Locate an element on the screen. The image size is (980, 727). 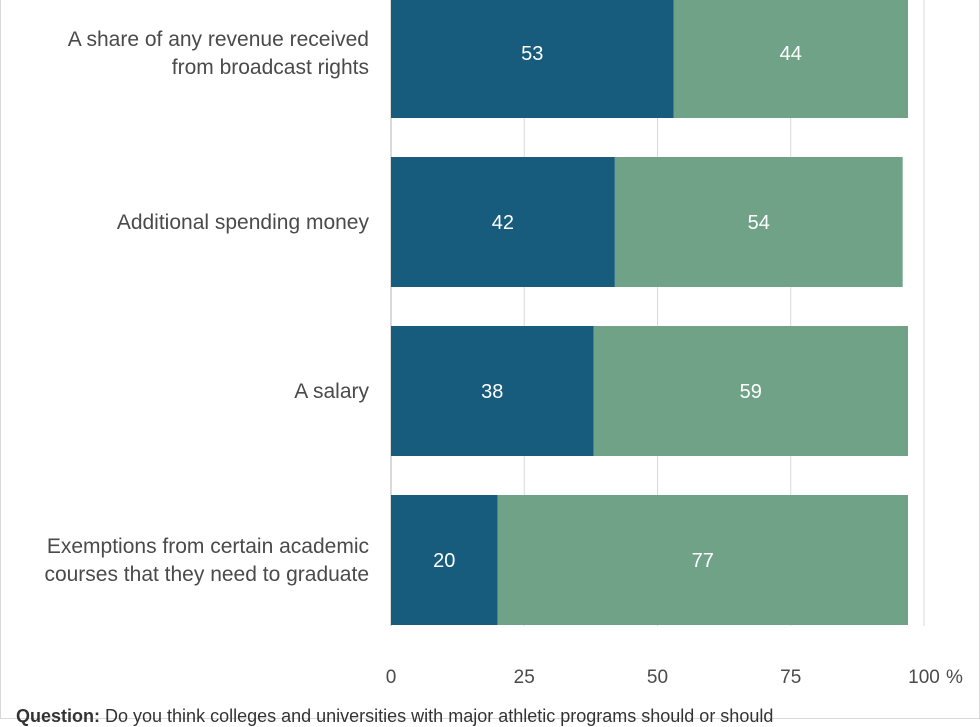
question-label: Question: is located at coordinates (58, 716).